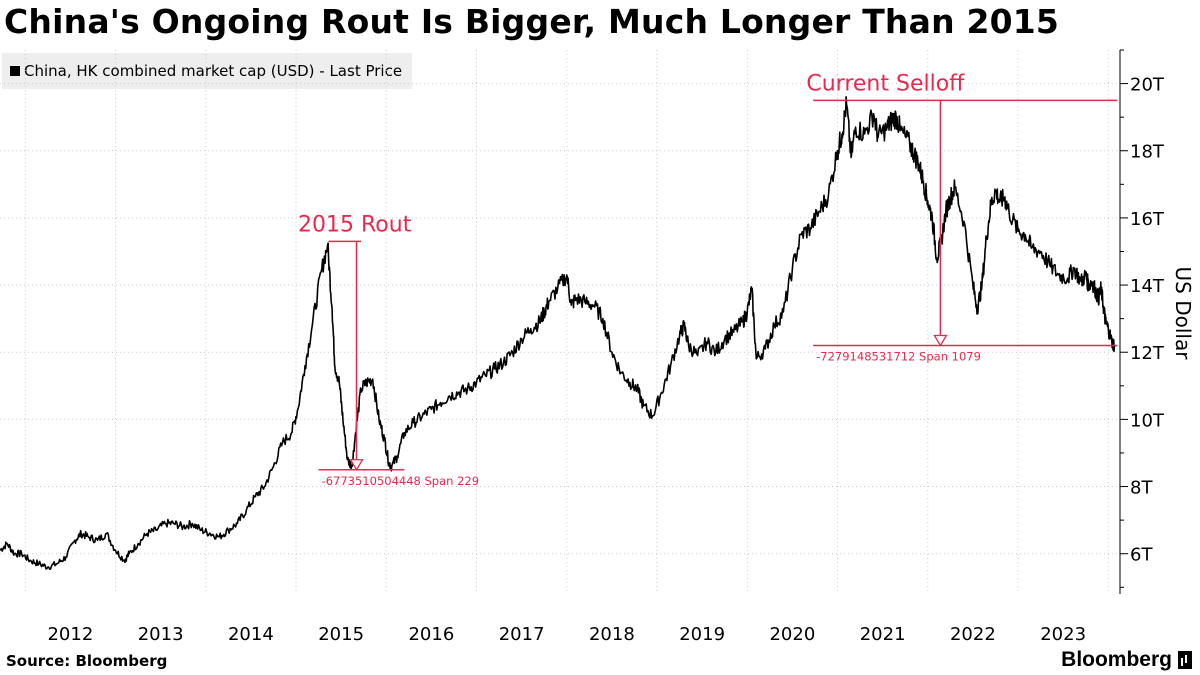  What do you see at coordinates (1147, 85) in the screenshot?
I see `y-tick-label: 20T` at bounding box center [1147, 85].